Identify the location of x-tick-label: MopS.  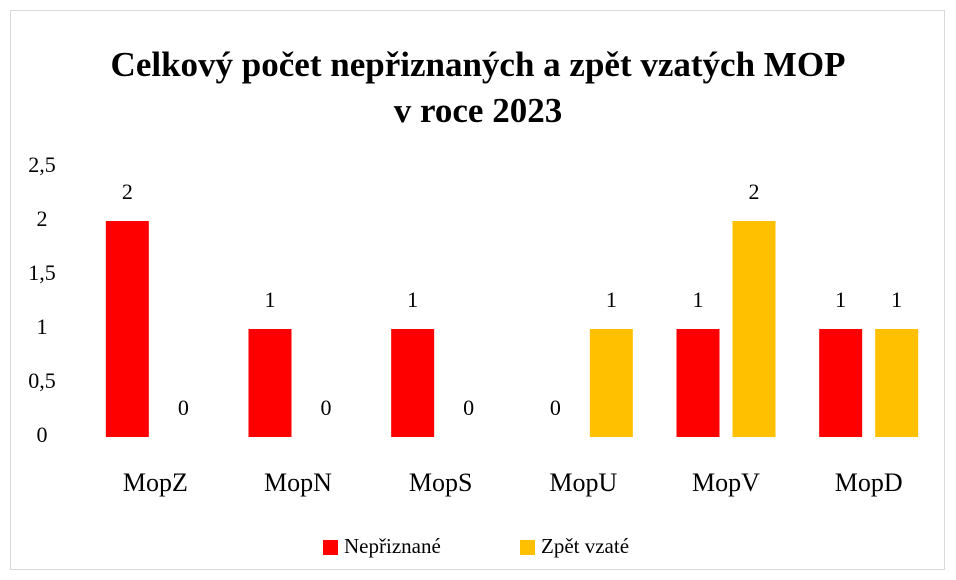
(441, 482).